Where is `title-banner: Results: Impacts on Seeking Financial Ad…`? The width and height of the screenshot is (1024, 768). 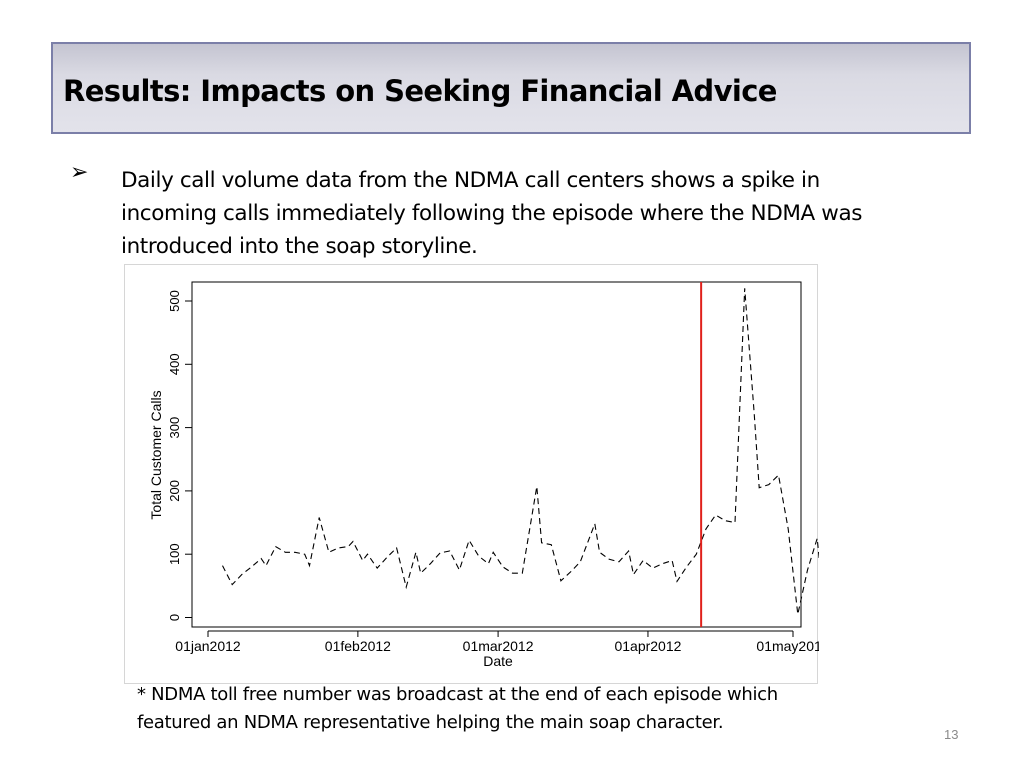
title-banner: Results: Impacts on Seeking Financial Ad… is located at coordinates (511, 88).